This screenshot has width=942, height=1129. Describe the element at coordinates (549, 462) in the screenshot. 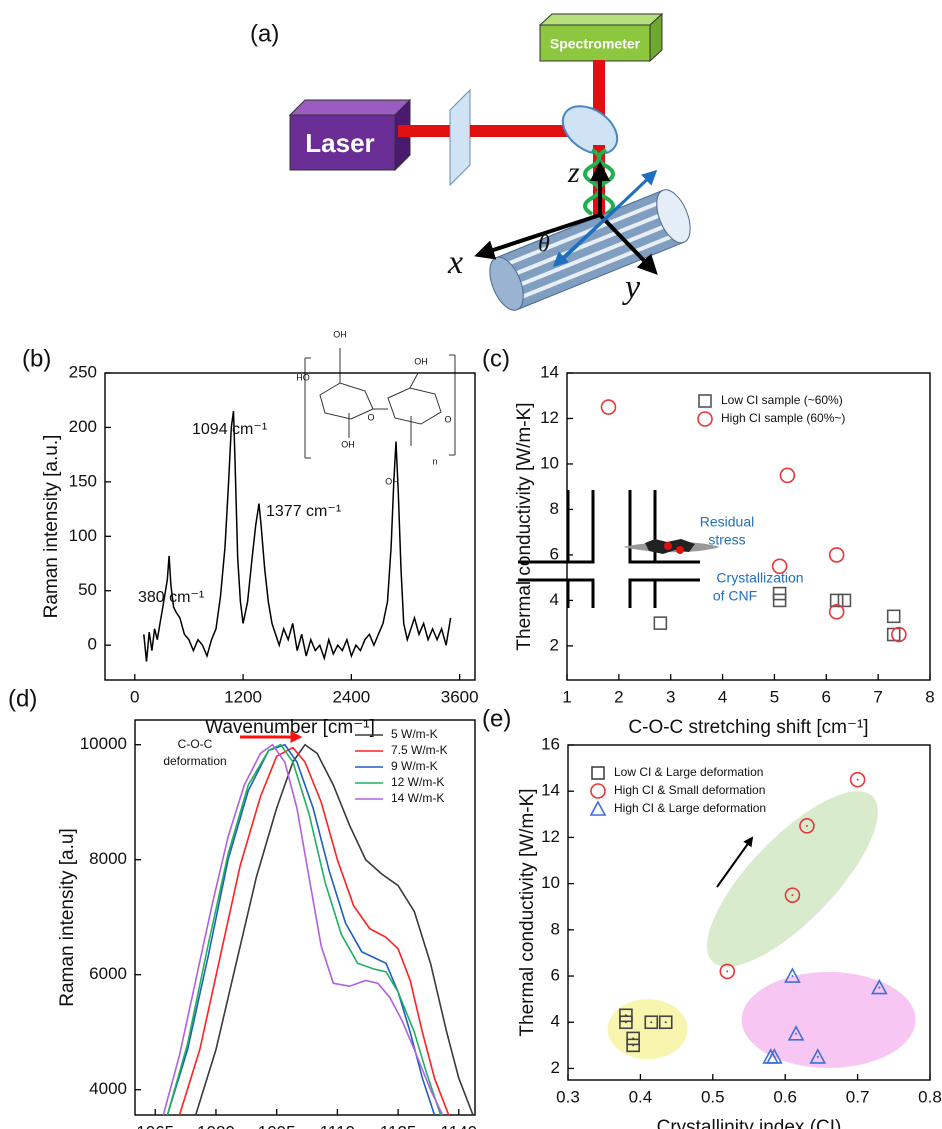

I see `y-tick-label: 10` at that location.